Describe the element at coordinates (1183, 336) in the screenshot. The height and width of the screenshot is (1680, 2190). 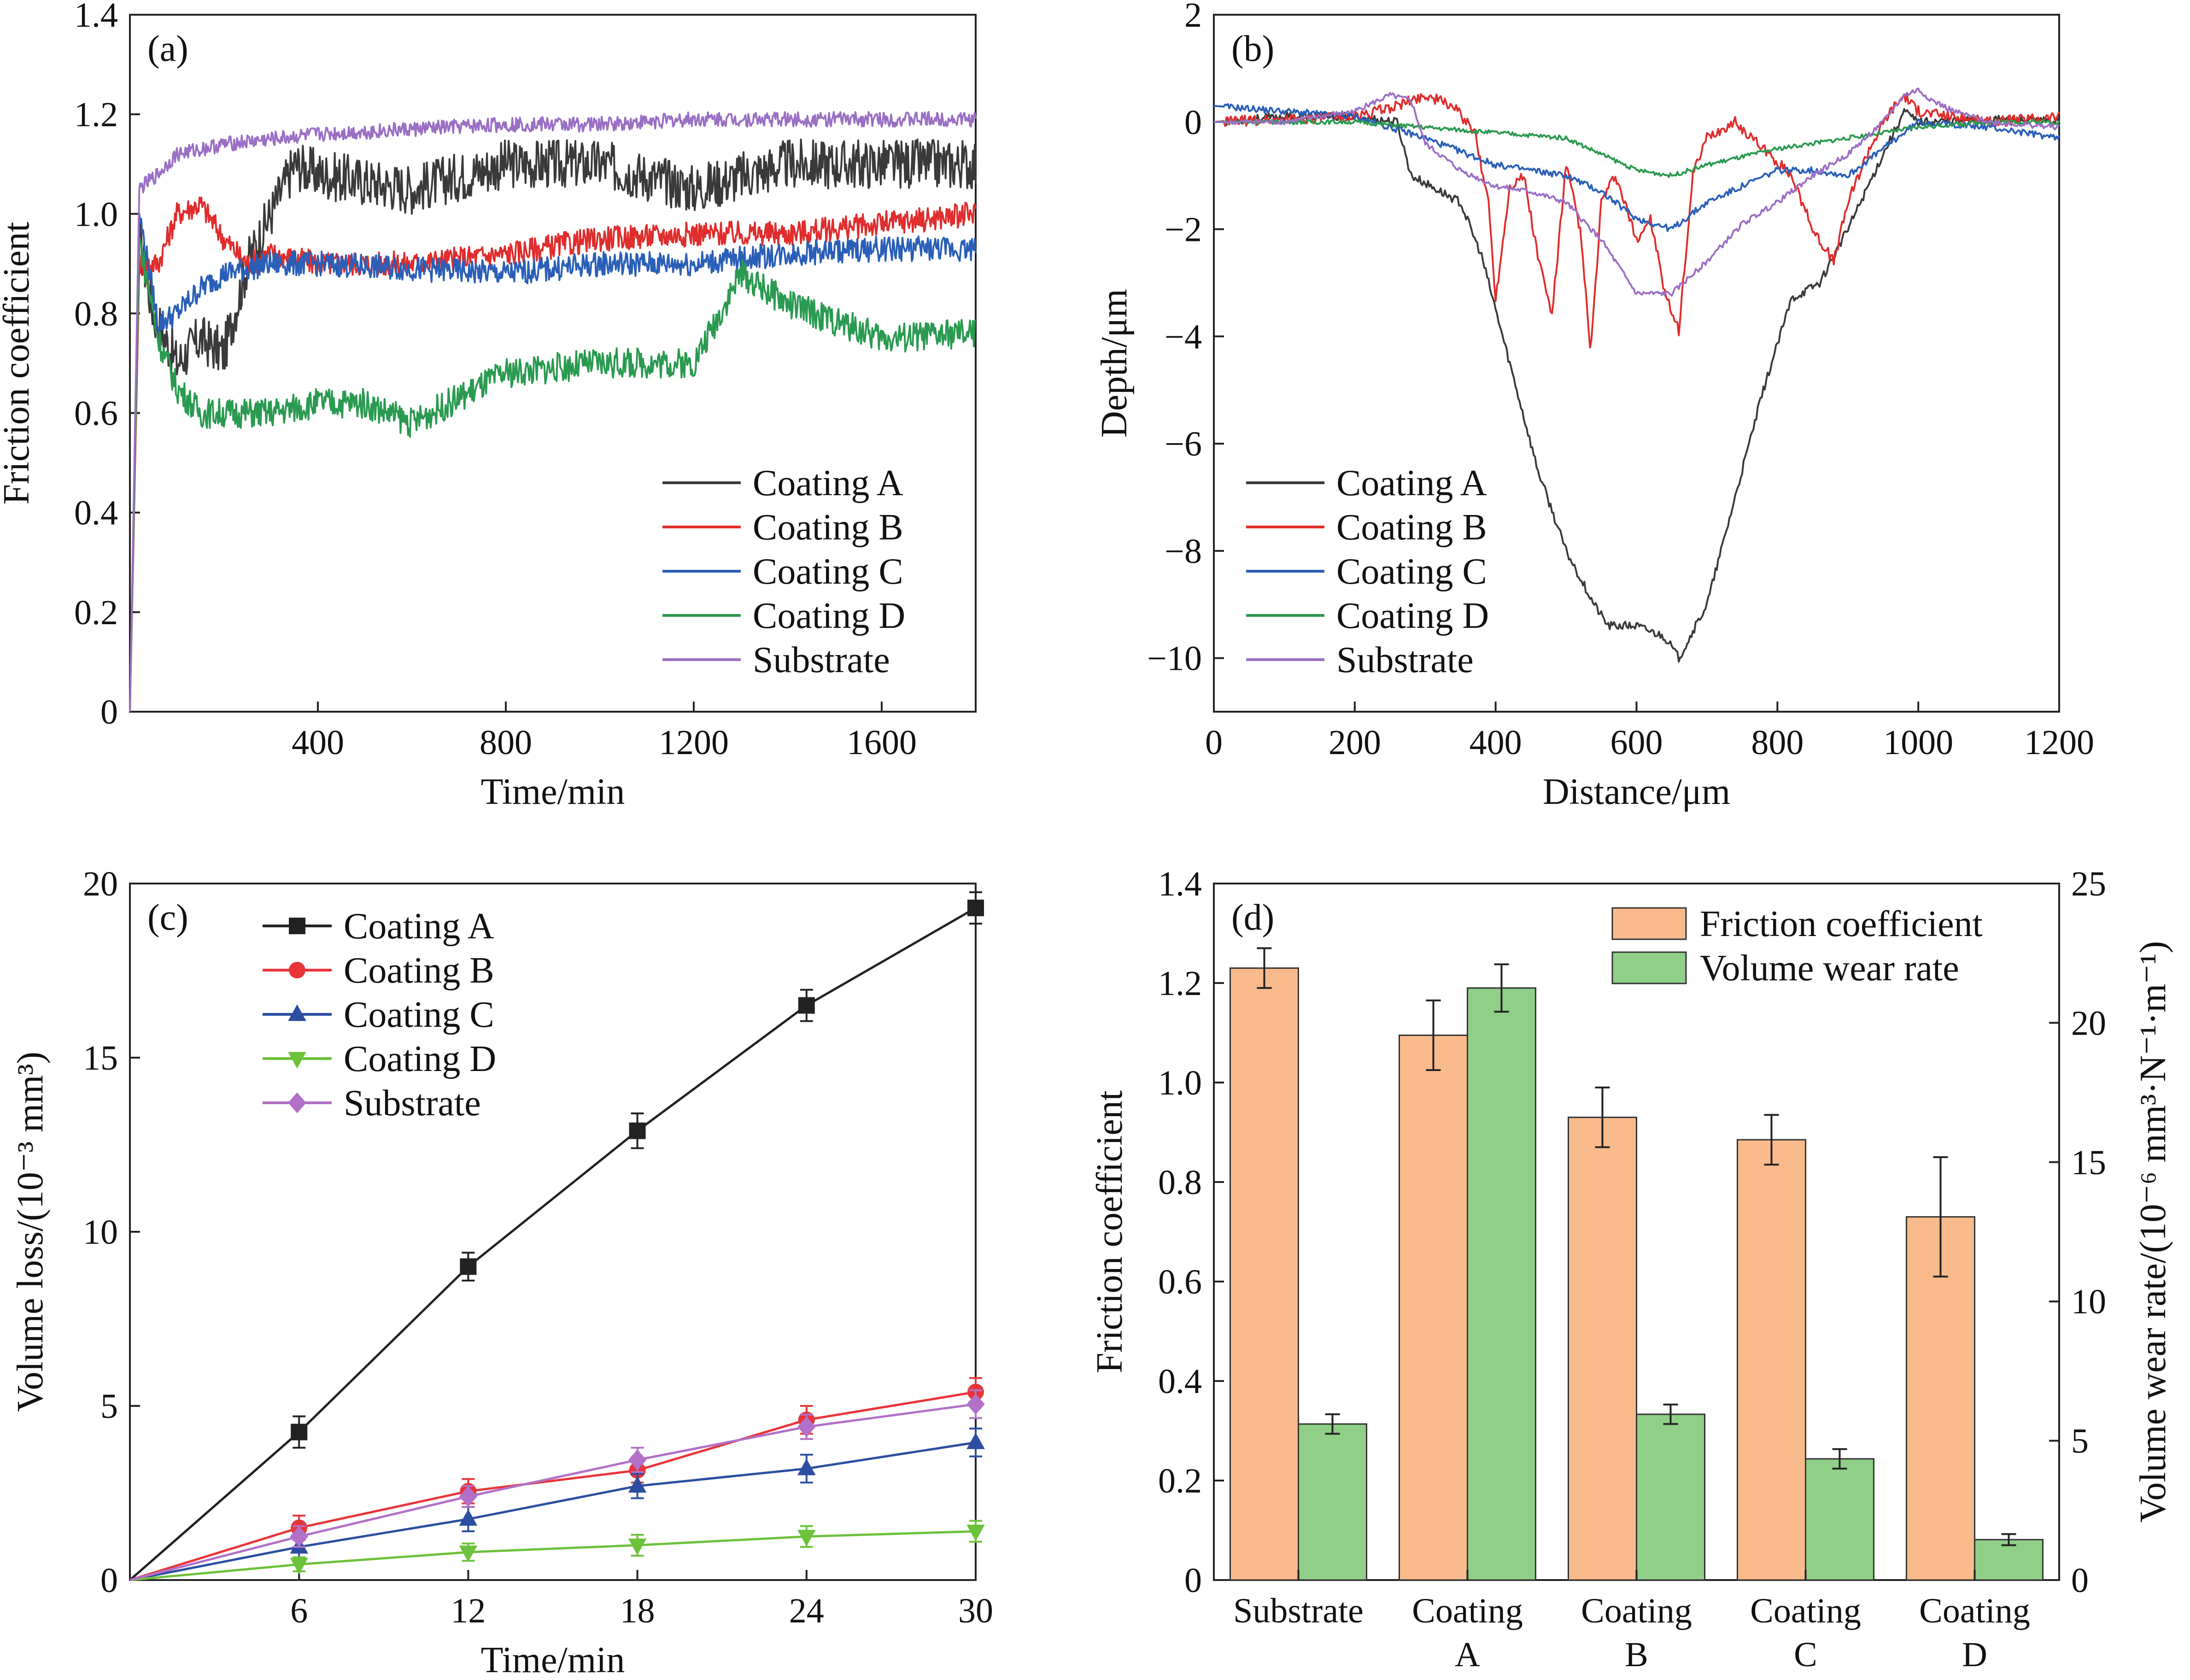
I see `y-tick-label: −4` at that location.